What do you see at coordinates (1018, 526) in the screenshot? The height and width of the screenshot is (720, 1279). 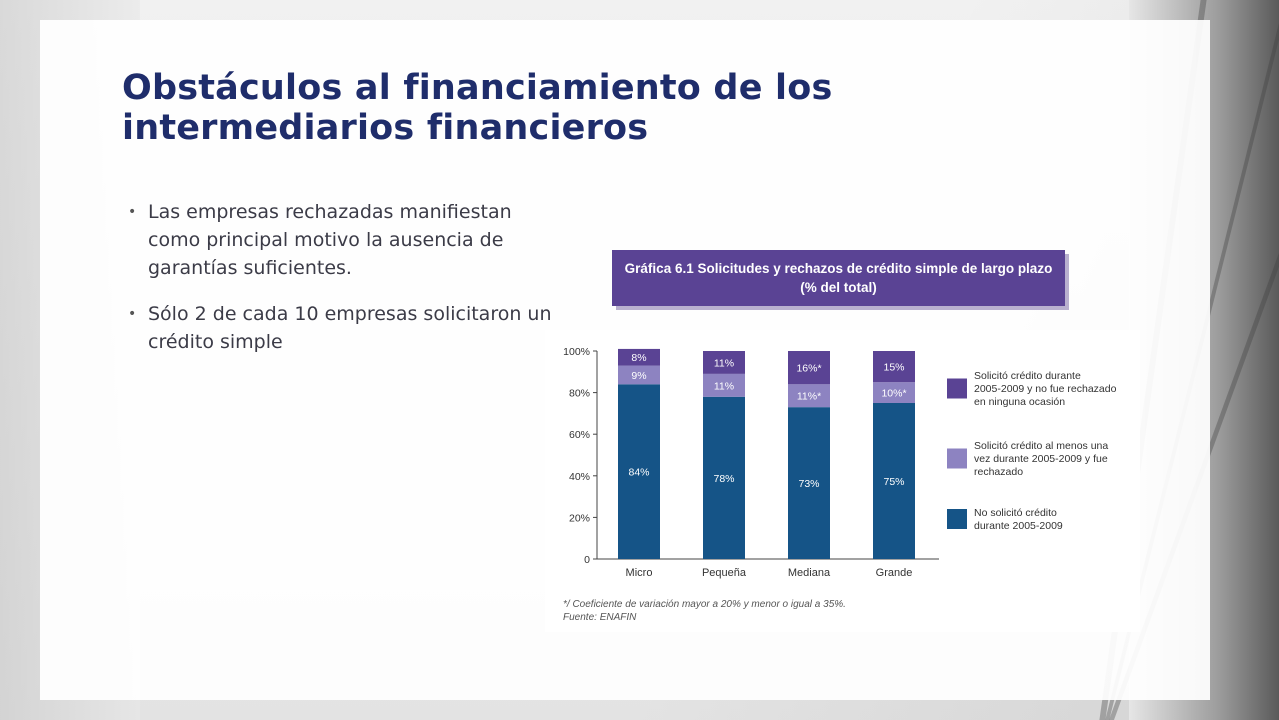 I see `legend-label: durante 2005-2009` at bounding box center [1018, 526].